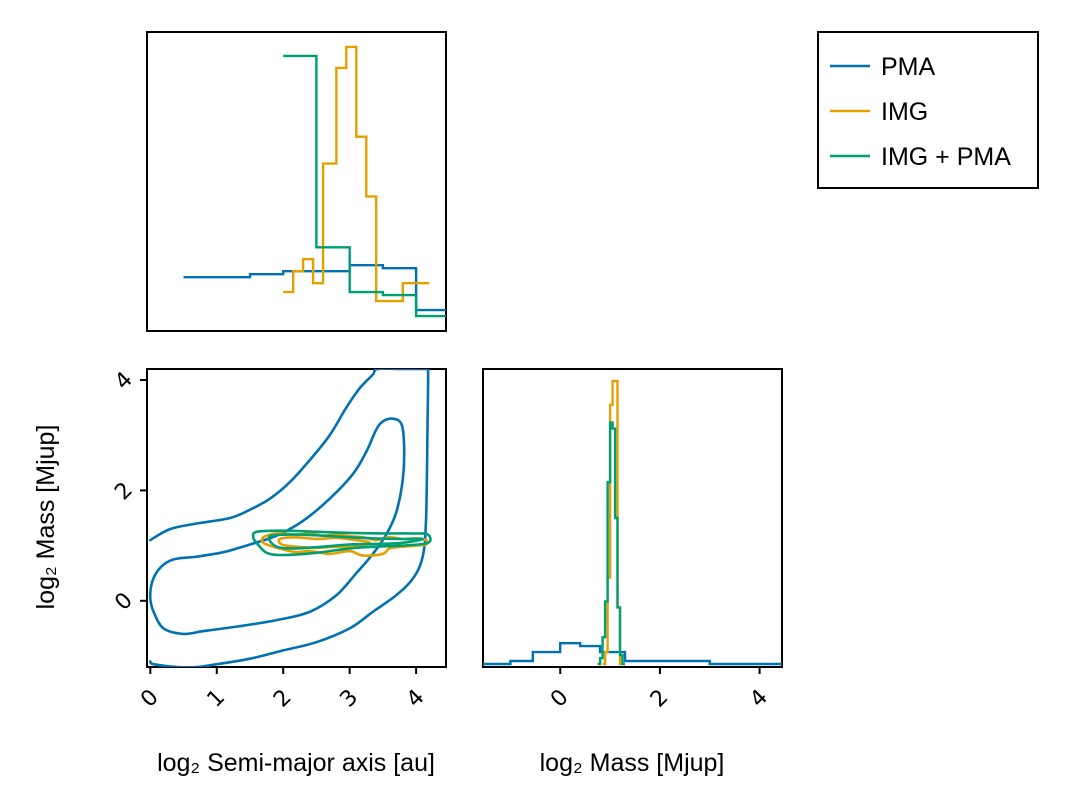 This screenshot has width=1070, height=808. I want to click on legend-label: PMA, so click(908, 67).